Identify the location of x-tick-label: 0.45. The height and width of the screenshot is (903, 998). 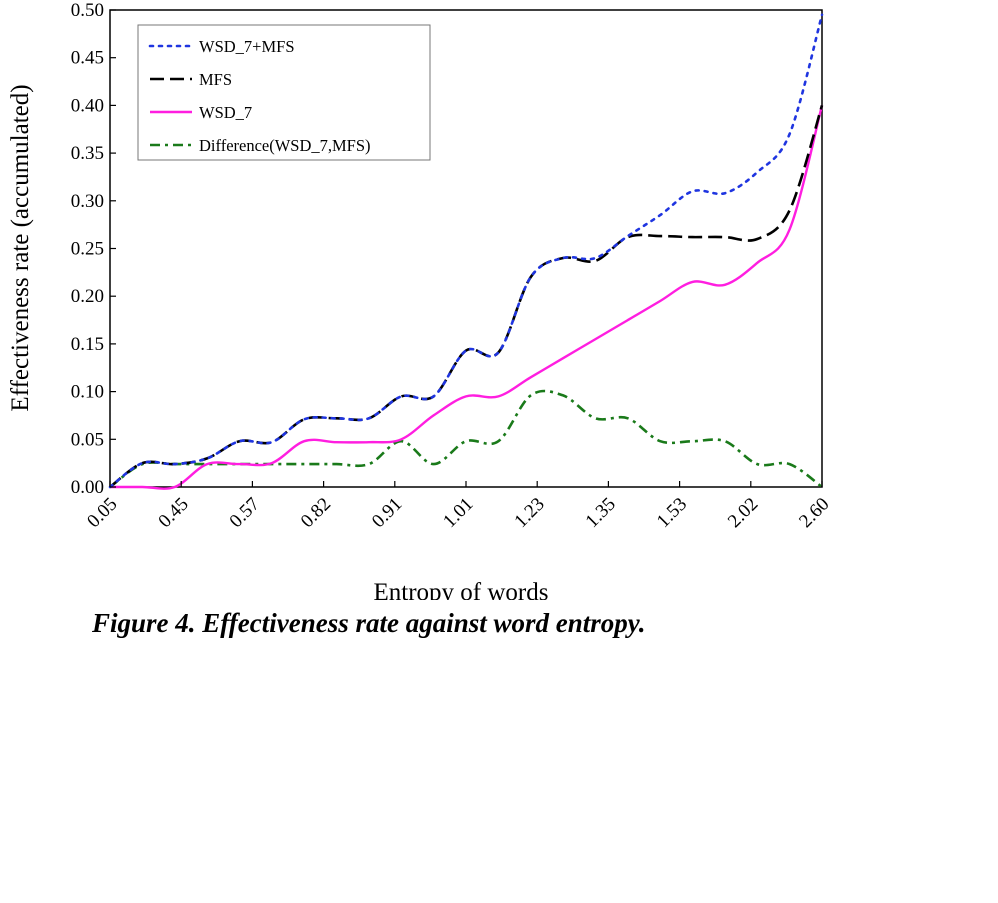
(173, 513).